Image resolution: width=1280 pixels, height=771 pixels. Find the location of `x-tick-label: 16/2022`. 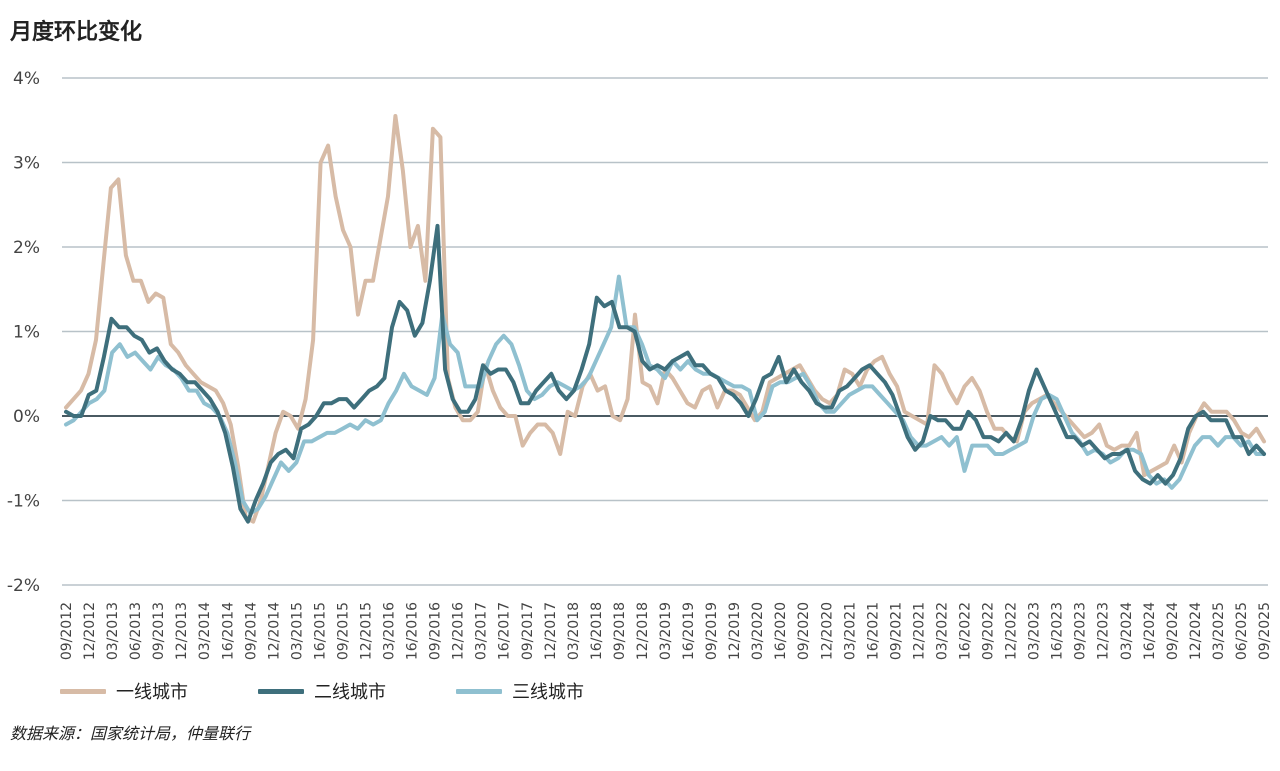

x-tick-label: 16/2022 is located at coordinates (966, 631).